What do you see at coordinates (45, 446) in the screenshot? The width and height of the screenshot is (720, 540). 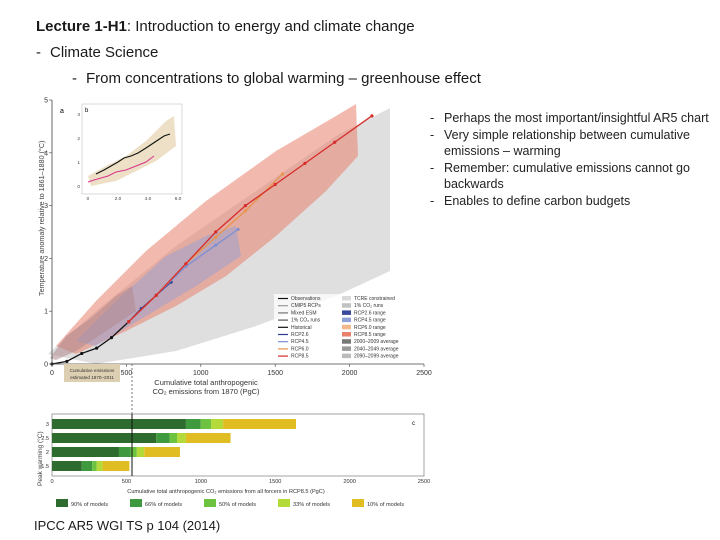 I see `y-ticks-c: 3 2.5 2 1.5` at bounding box center [45, 446].